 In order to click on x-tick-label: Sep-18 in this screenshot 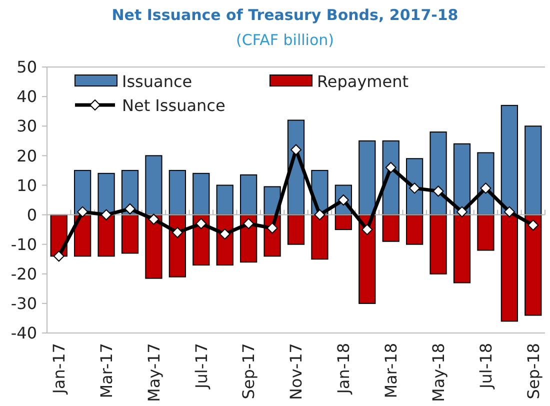, I will do `click(533, 371)`.